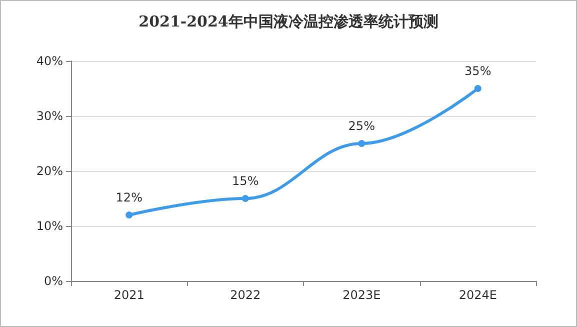  I want to click on x-tick-label: 2022, so click(245, 295).